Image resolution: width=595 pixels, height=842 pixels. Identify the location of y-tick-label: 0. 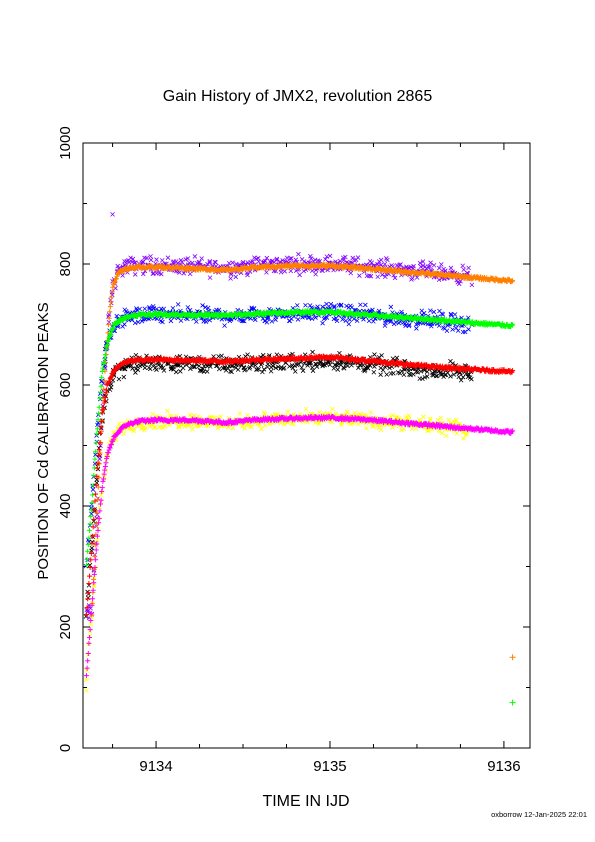
(65, 748).